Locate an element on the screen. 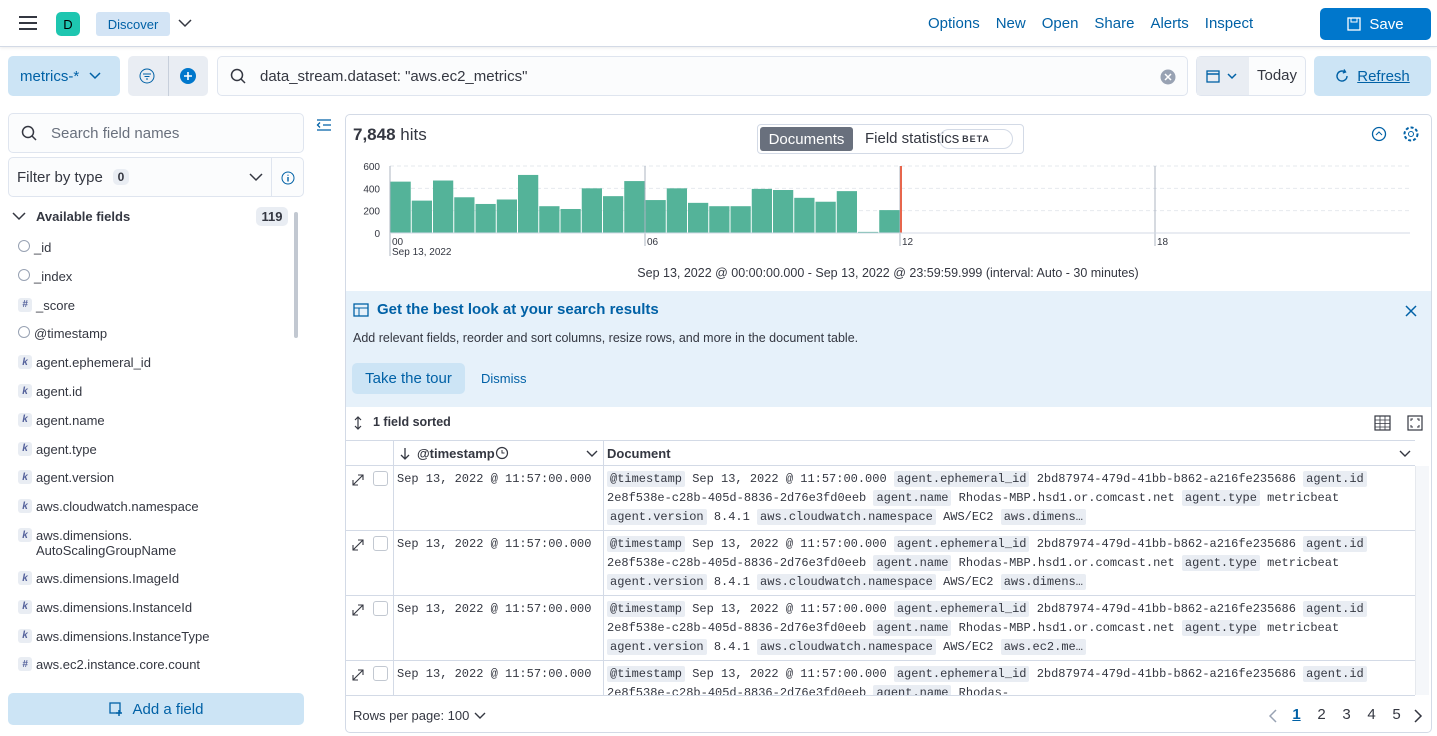  sorted-label: 1 field sorted is located at coordinates (412, 422).